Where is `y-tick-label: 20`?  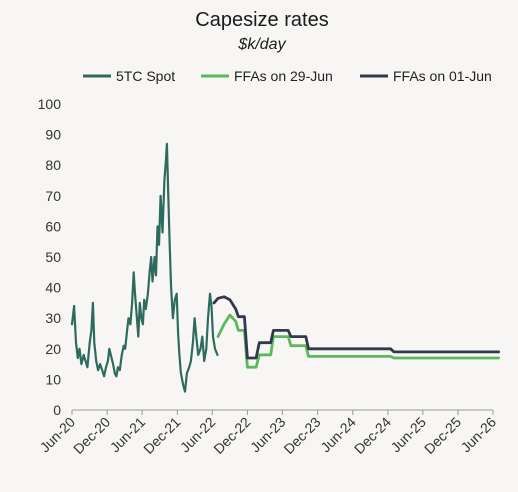 y-tick-label: 20 is located at coordinates (53, 349).